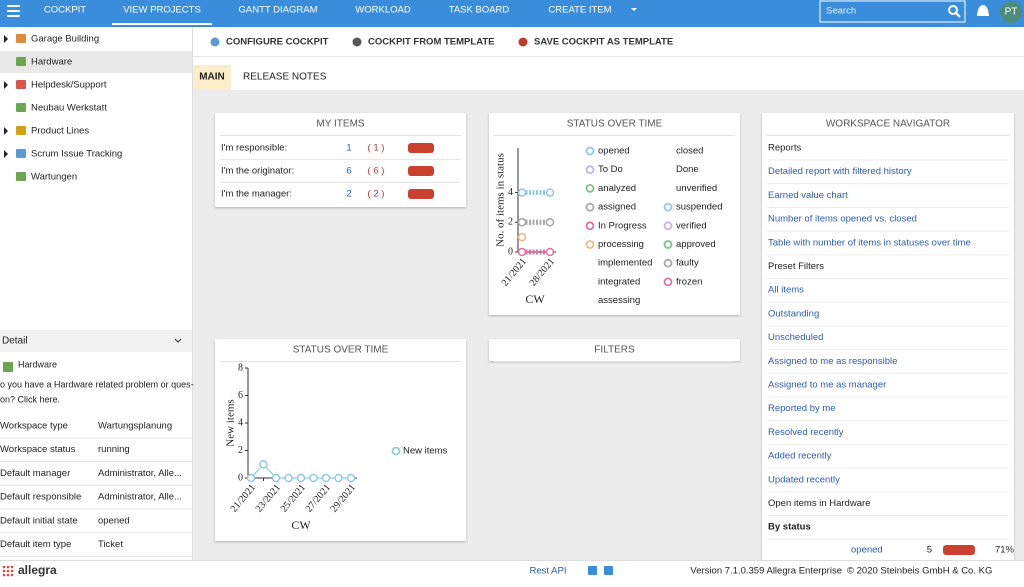  I want to click on project-name: Wartungen, so click(54, 177).